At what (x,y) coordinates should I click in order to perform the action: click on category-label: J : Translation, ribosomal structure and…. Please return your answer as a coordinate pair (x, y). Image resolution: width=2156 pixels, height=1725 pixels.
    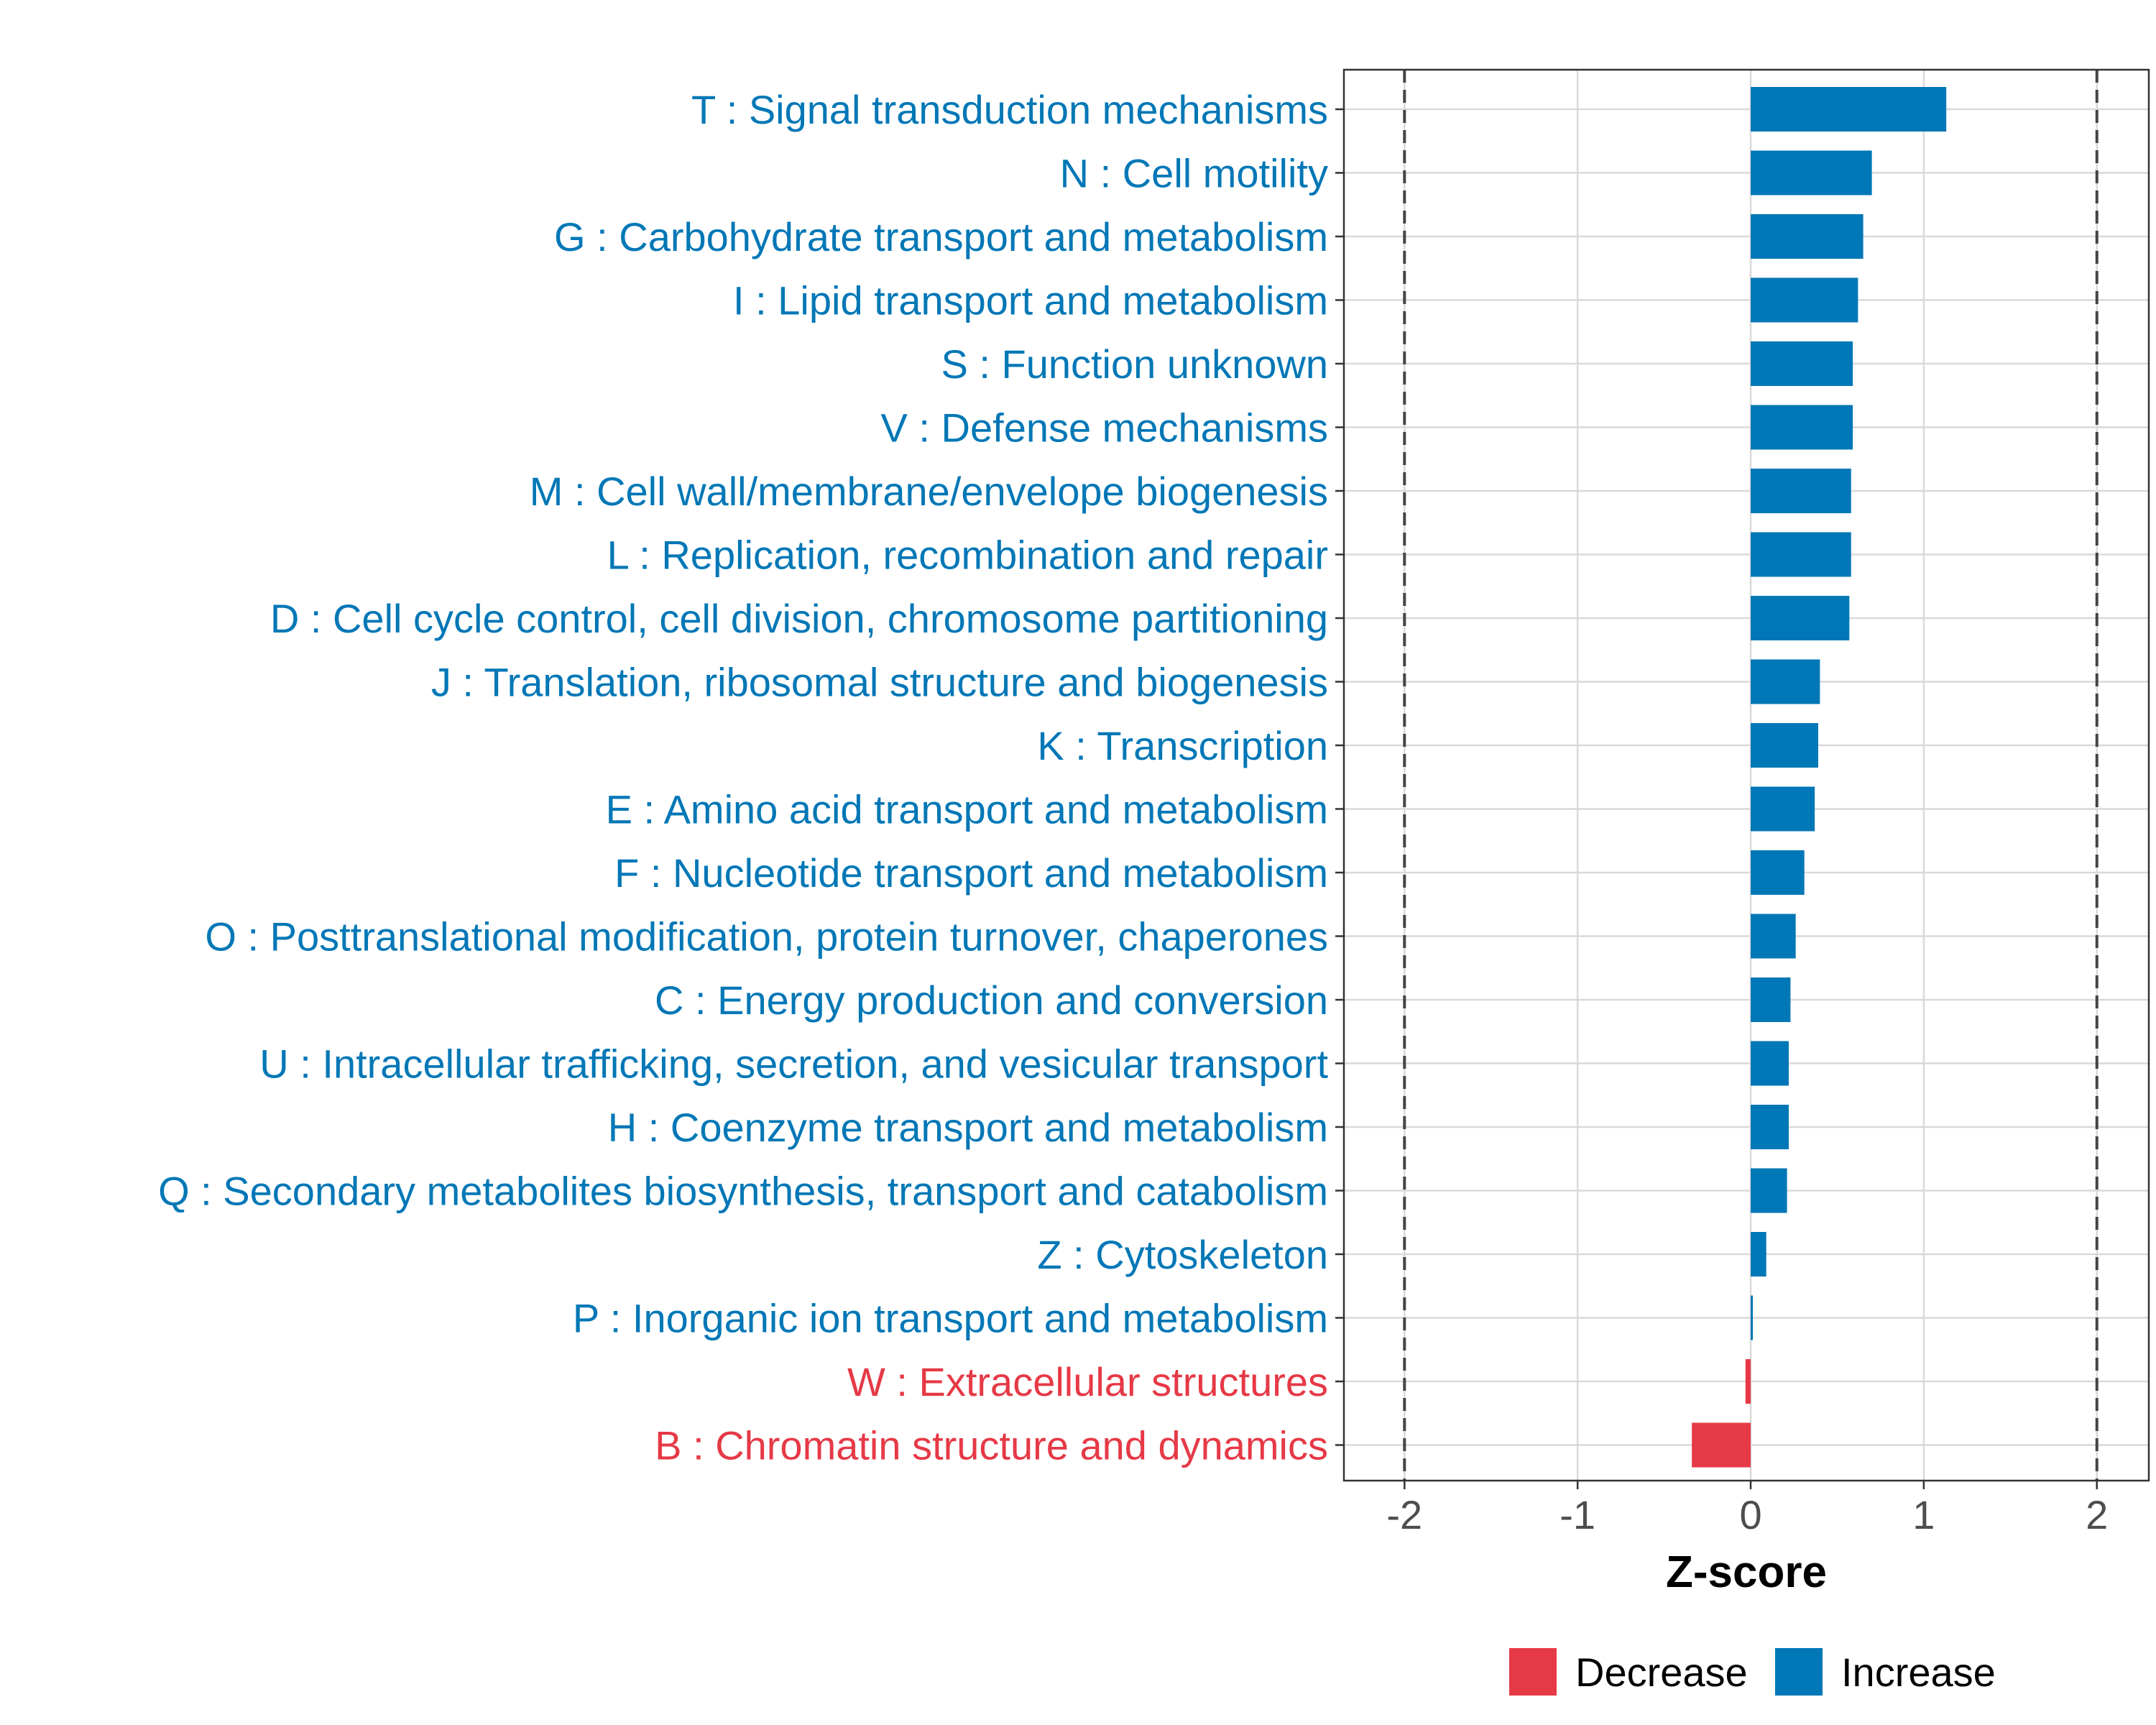
    Looking at the image, I should click on (880, 682).